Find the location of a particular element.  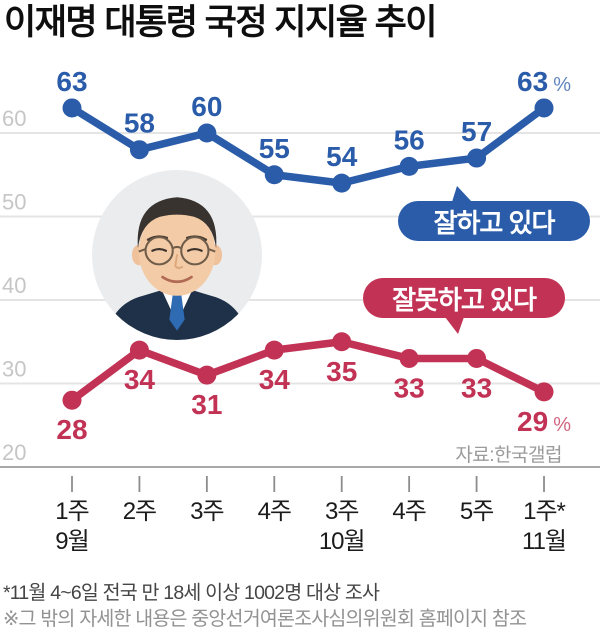

source-credit: 자료:한국갤럽 is located at coordinates (508, 455).